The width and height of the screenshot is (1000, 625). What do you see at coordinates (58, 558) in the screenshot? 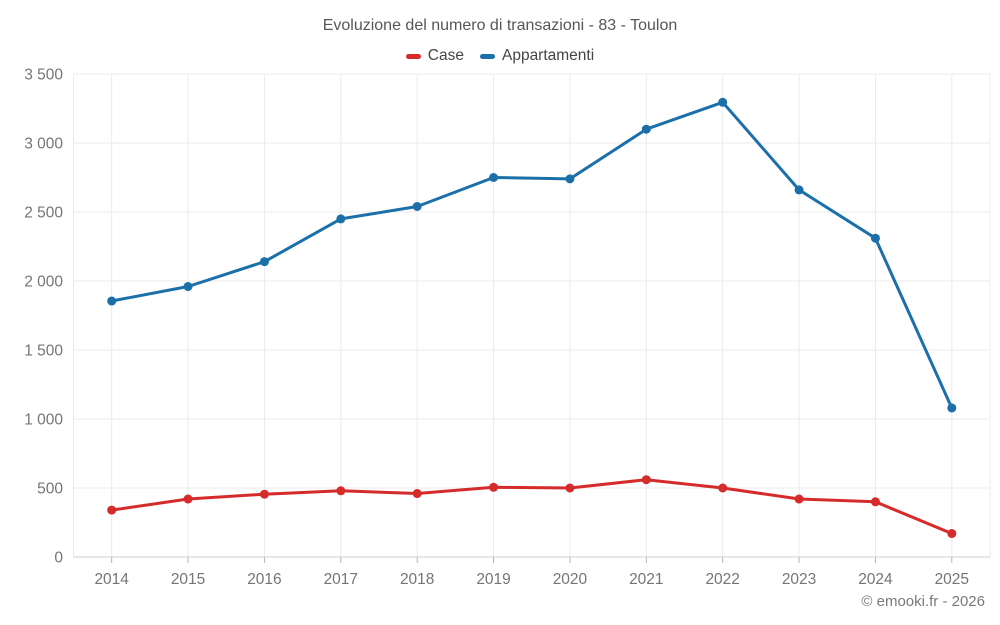
I see `svg-text: 0` at bounding box center [58, 558].